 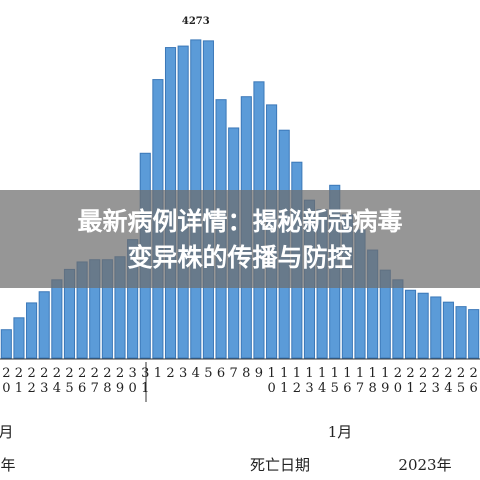 I want to click on x-tick-label: 7, so click(x=233, y=373).